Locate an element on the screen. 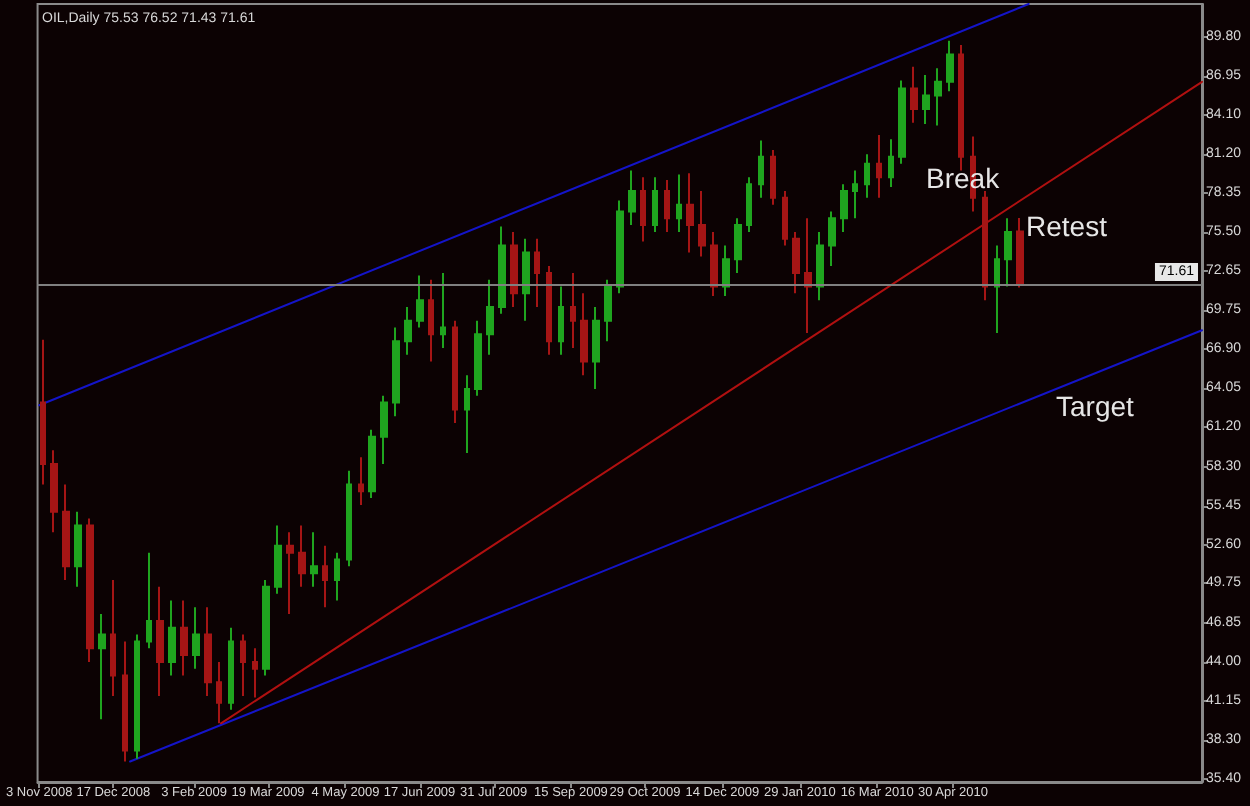 The height and width of the screenshot is (806, 1250). annotation: Retest is located at coordinates (1067, 226).